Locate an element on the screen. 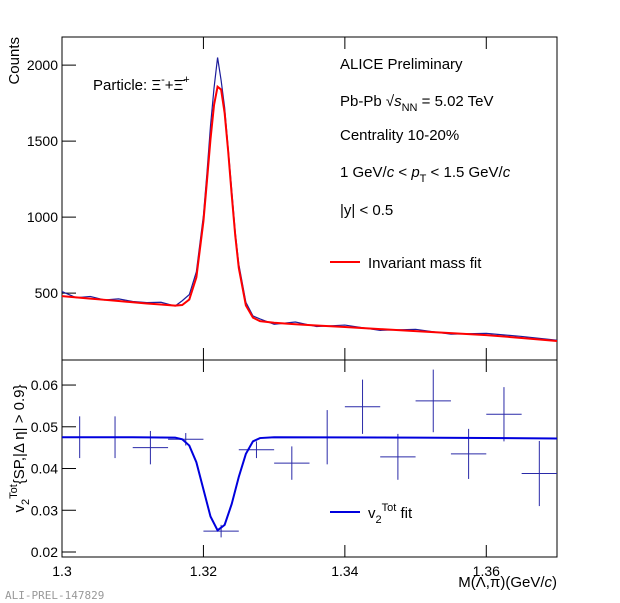 Image resolution: width=620 pixels, height=603 pixels. text-part: ) is located at coordinates (554, 582).